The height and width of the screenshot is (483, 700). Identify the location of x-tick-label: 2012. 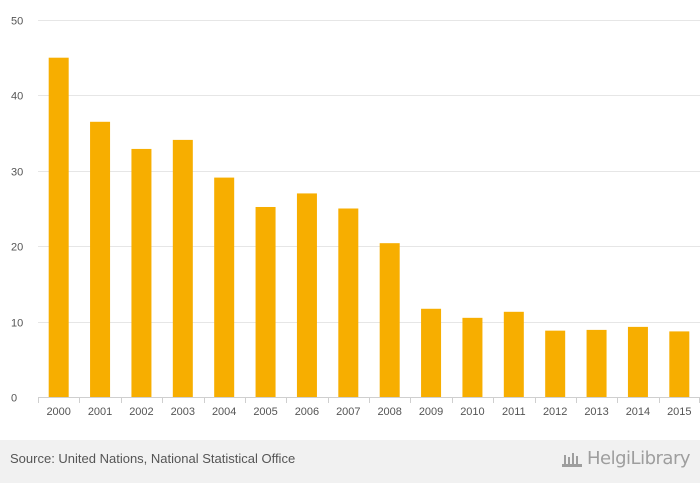
(555, 412).